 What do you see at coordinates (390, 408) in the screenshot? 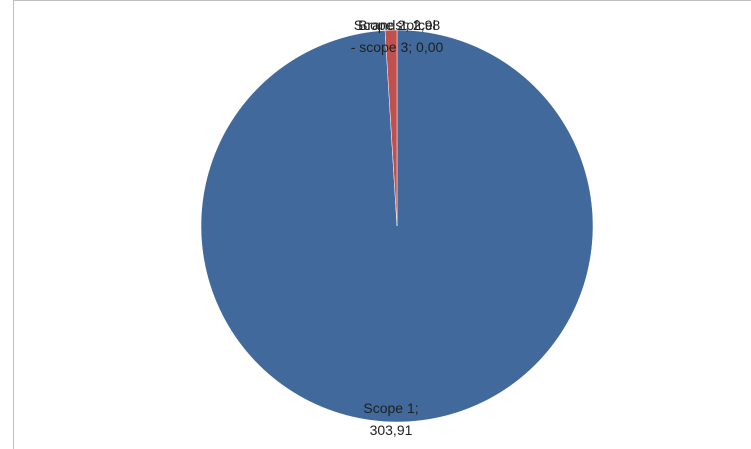
I see `data-label-line: Scope 1;` at bounding box center [390, 408].